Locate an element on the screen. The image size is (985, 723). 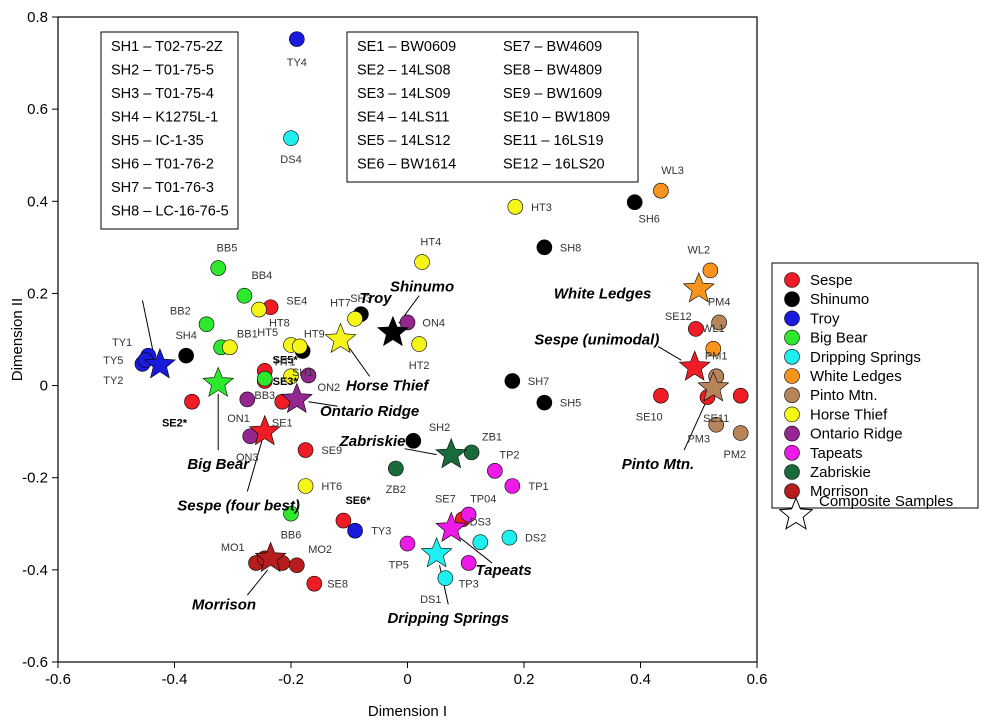
y-tick-label: 0.4 is located at coordinates (37, 201).